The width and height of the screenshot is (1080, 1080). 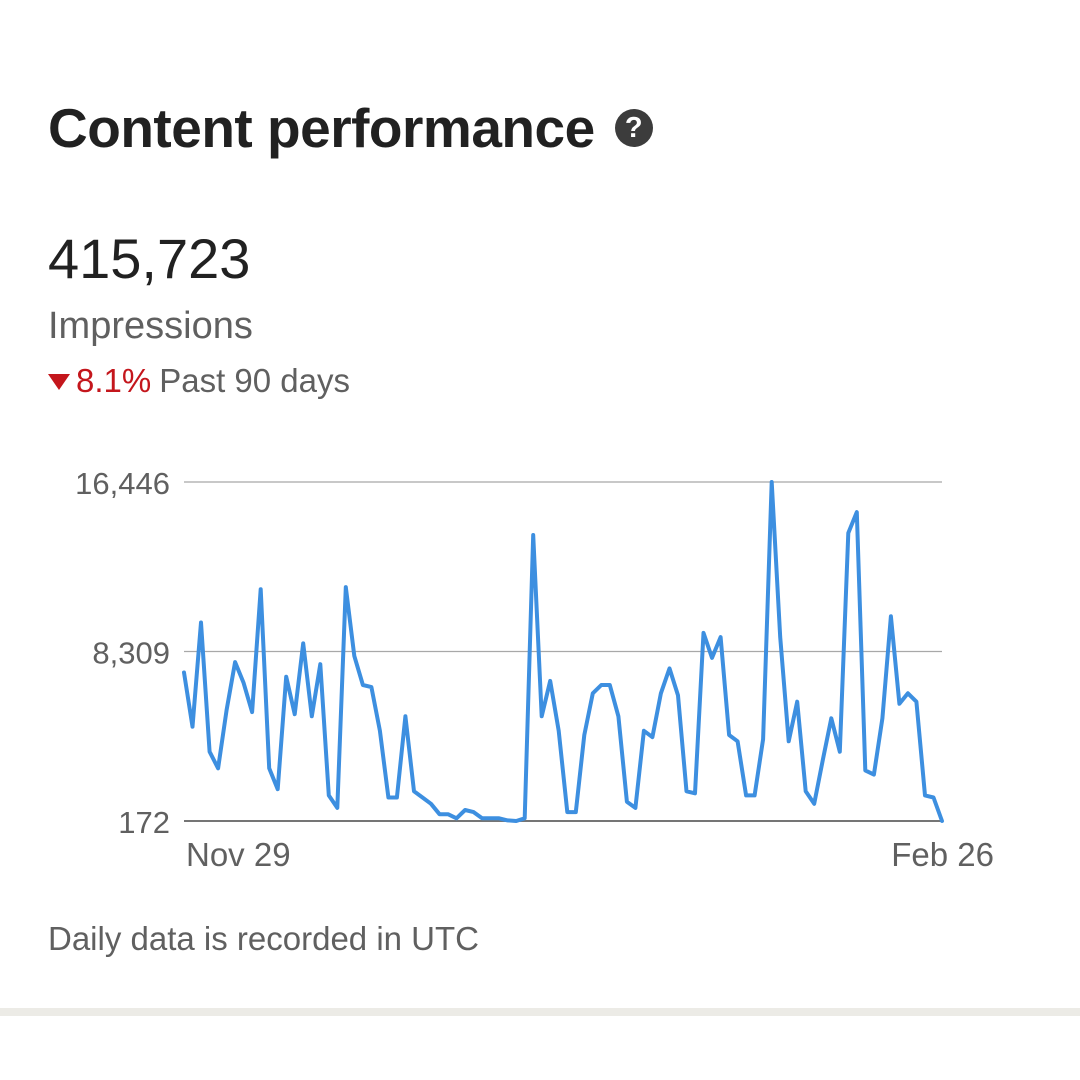 I want to click on page-title: Content performance, so click(x=321, y=128).